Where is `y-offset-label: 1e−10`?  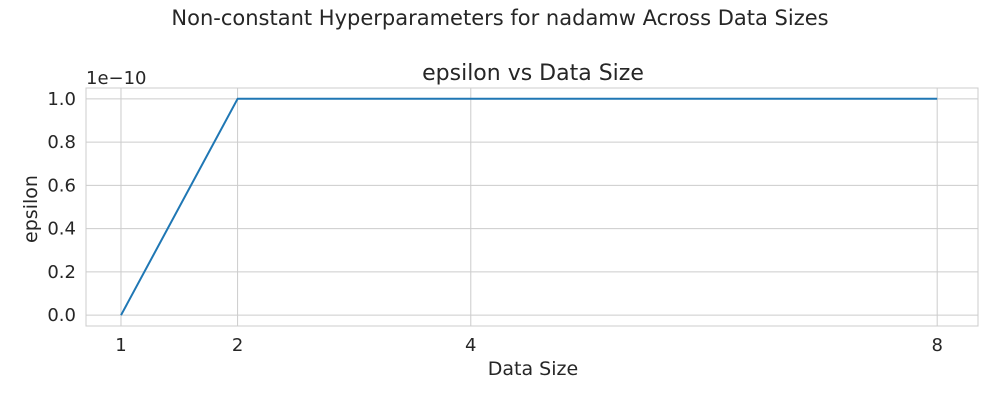
y-offset-label: 1e−10 is located at coordinates (116, 78).